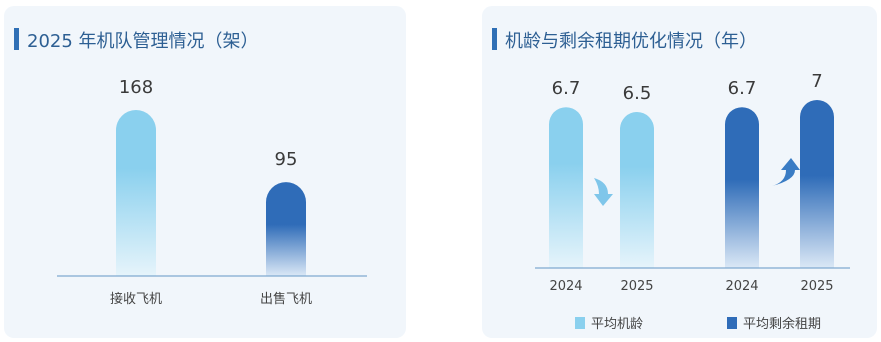  I want to click on legend-label: 平均剩余租期, so click(782, 324).